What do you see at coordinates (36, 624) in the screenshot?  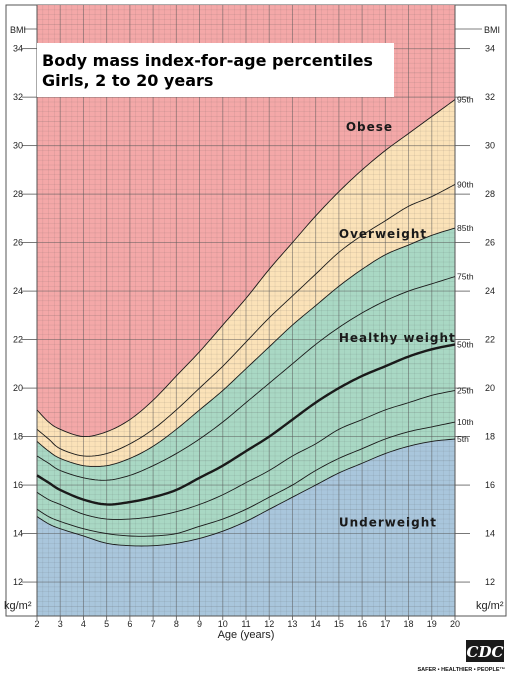 I see `x-tick-label: 2` at bounding box center [36, 624].